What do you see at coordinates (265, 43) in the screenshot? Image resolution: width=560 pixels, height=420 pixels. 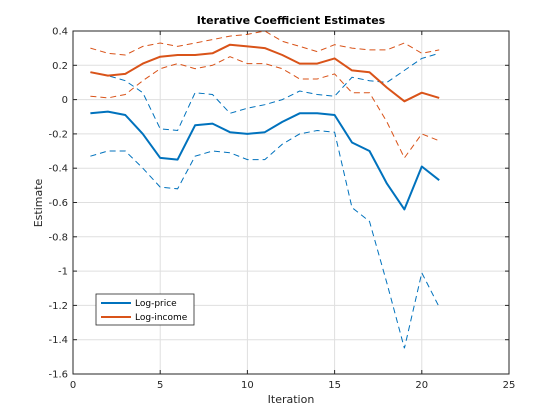 I see `series-log-income-upper-bound` at bounding box center [265, 43].